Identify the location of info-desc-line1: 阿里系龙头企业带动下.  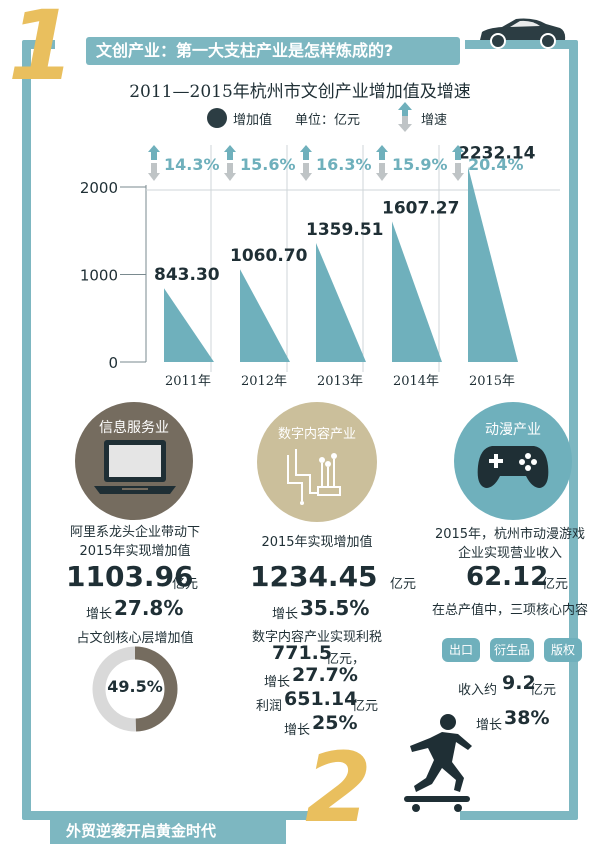
(134, 532).